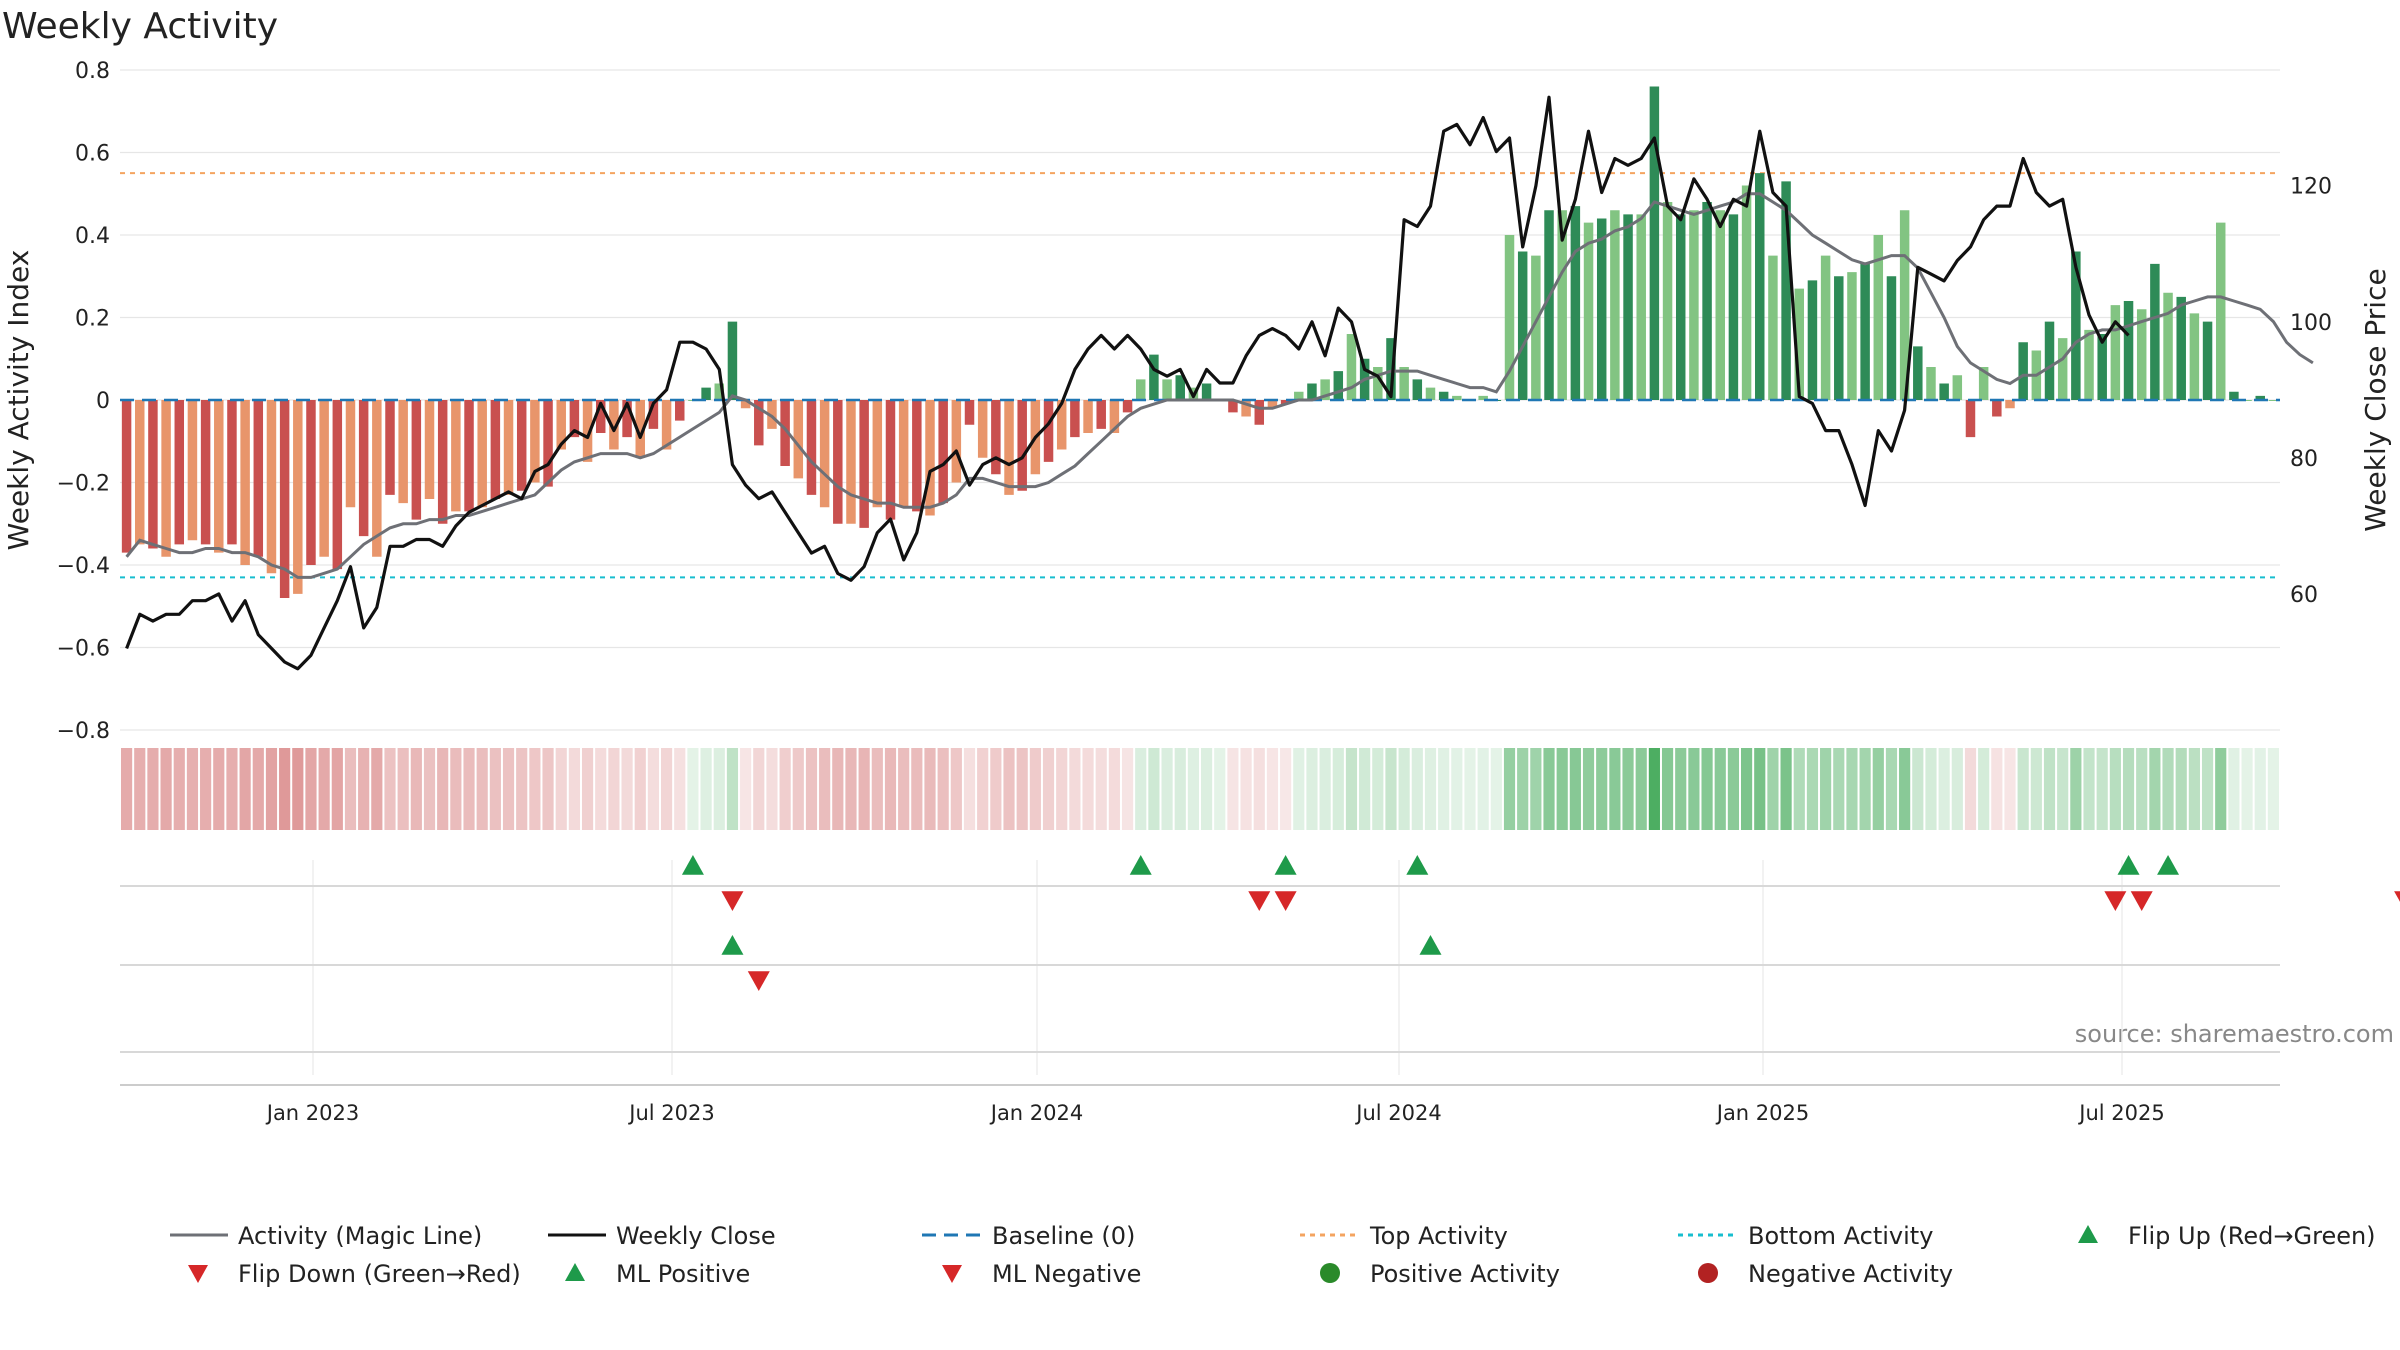 The image size is (2400, 1350). I want to click on legend-label: Activity (Magic Line), so click(360, 1236).